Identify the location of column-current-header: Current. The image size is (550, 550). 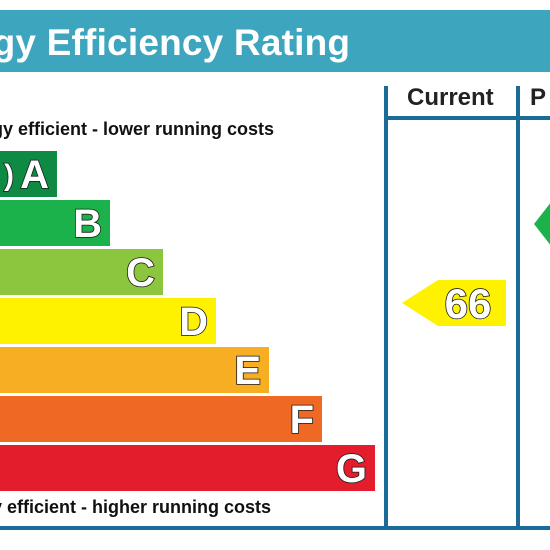
(450, 97).